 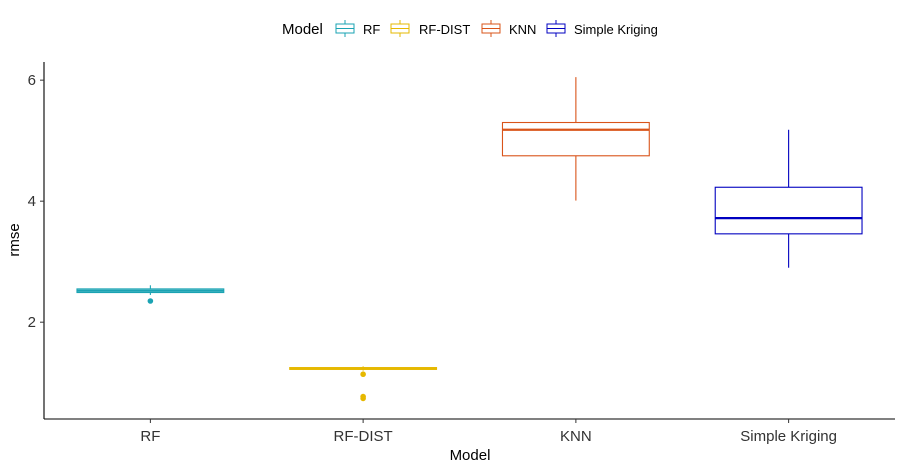 I want to click on legend-key-rf, so click(x=345, y=28).